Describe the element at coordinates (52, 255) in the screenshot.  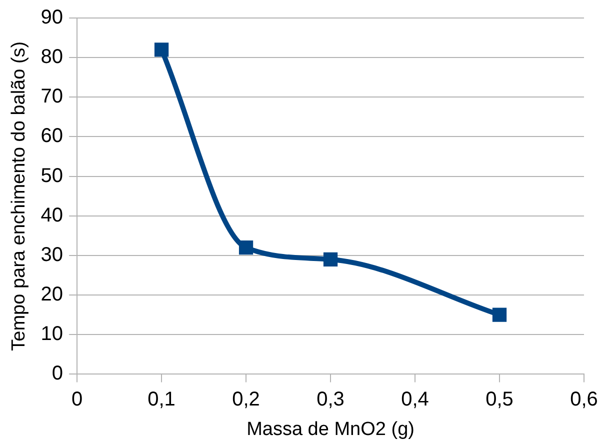
I see `y-tick-label: 30` at that location.